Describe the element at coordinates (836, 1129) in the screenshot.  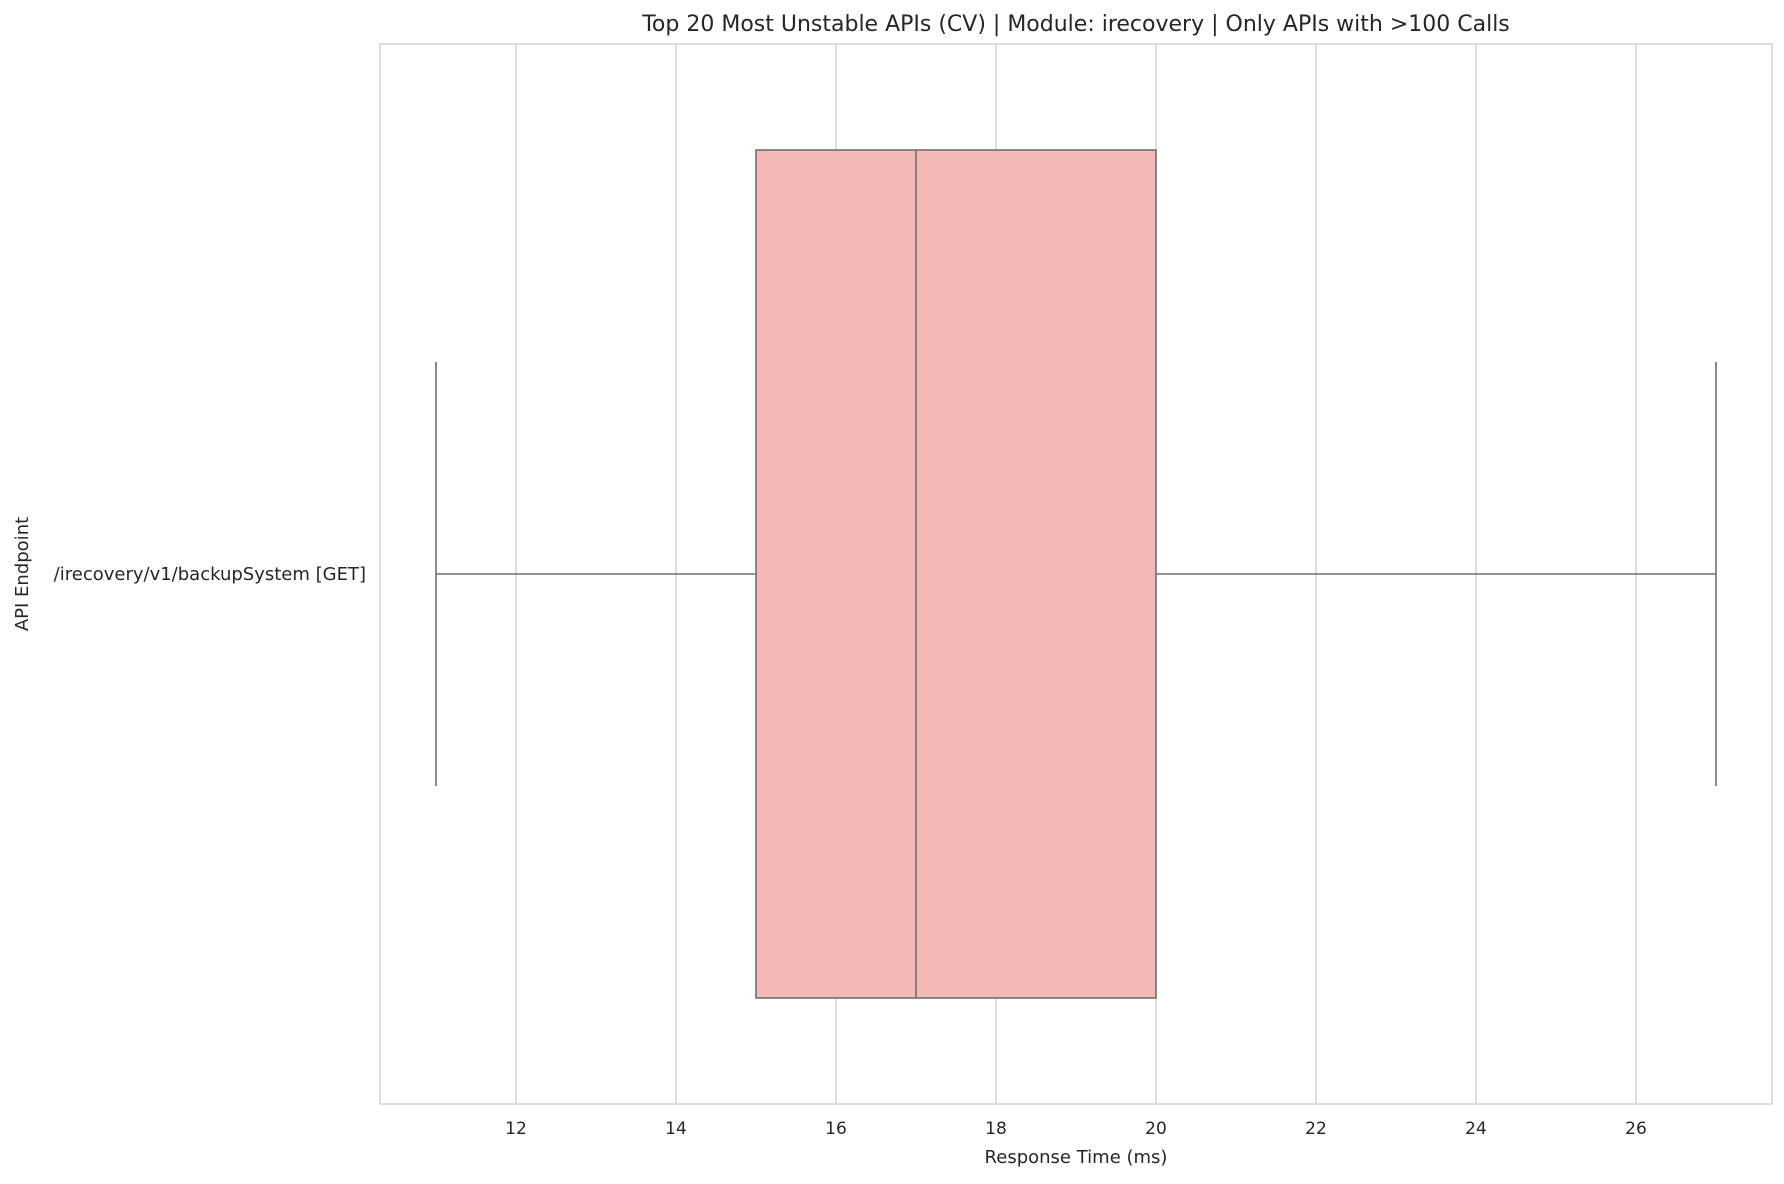
I see `x-tick-label: 16` at that location.